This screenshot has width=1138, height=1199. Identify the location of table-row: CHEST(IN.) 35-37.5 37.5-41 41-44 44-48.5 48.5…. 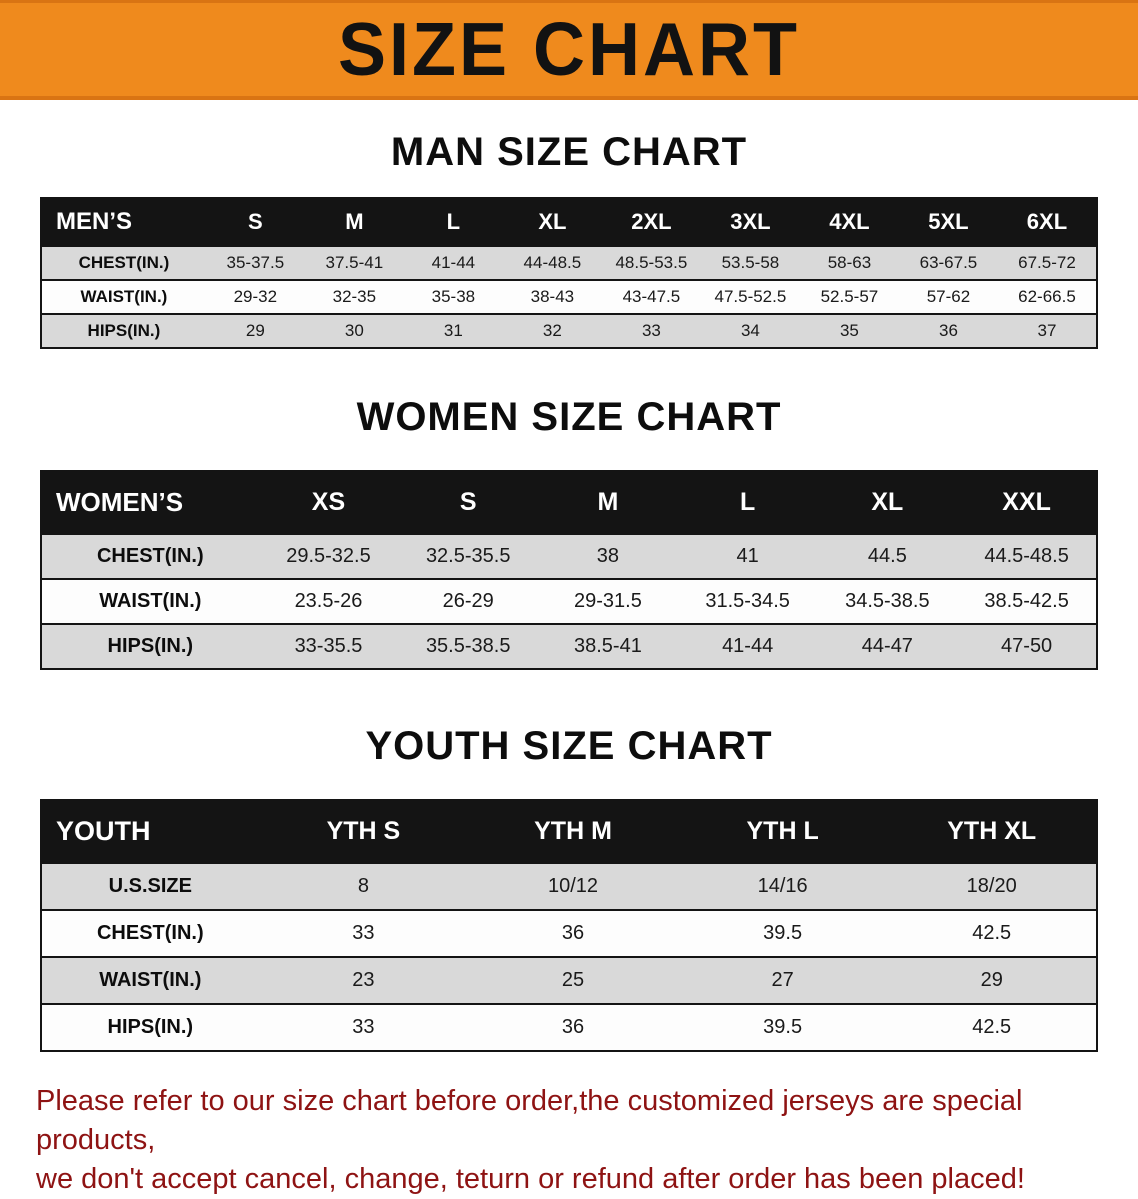
(569, 262).